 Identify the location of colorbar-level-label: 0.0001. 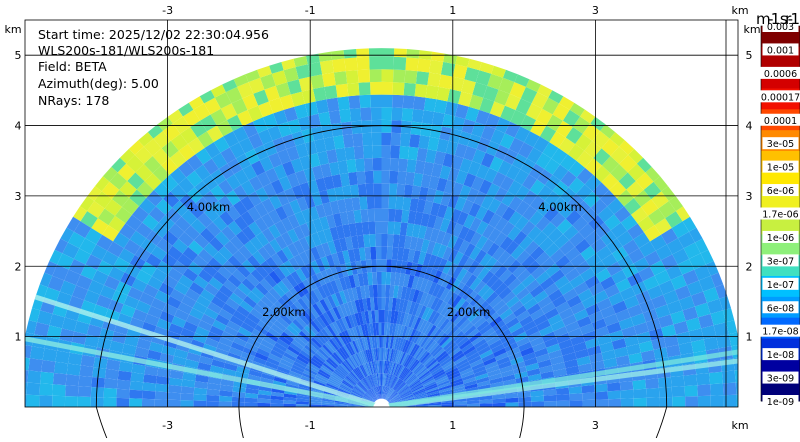
(780, 121).